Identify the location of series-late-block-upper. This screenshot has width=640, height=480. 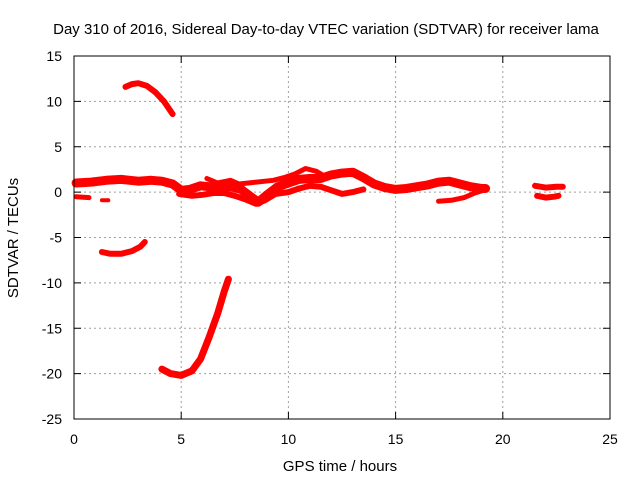
(549, 186).